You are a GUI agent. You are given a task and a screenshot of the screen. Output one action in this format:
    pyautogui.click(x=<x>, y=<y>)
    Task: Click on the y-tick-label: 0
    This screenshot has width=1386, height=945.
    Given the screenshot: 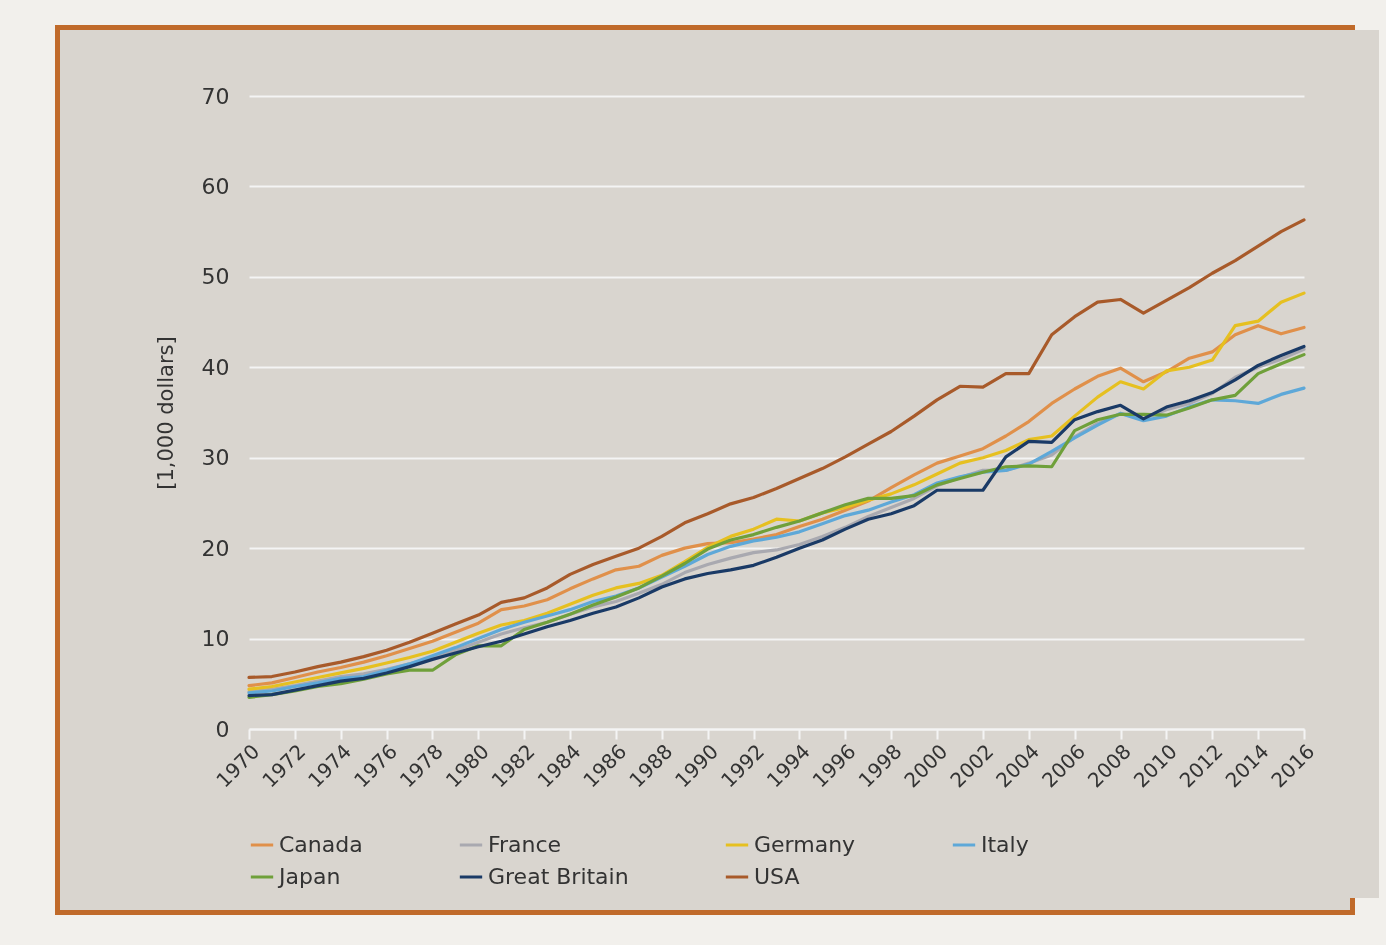 What is the action you would take?
    pyautogui.click(x=222, y=729)
    